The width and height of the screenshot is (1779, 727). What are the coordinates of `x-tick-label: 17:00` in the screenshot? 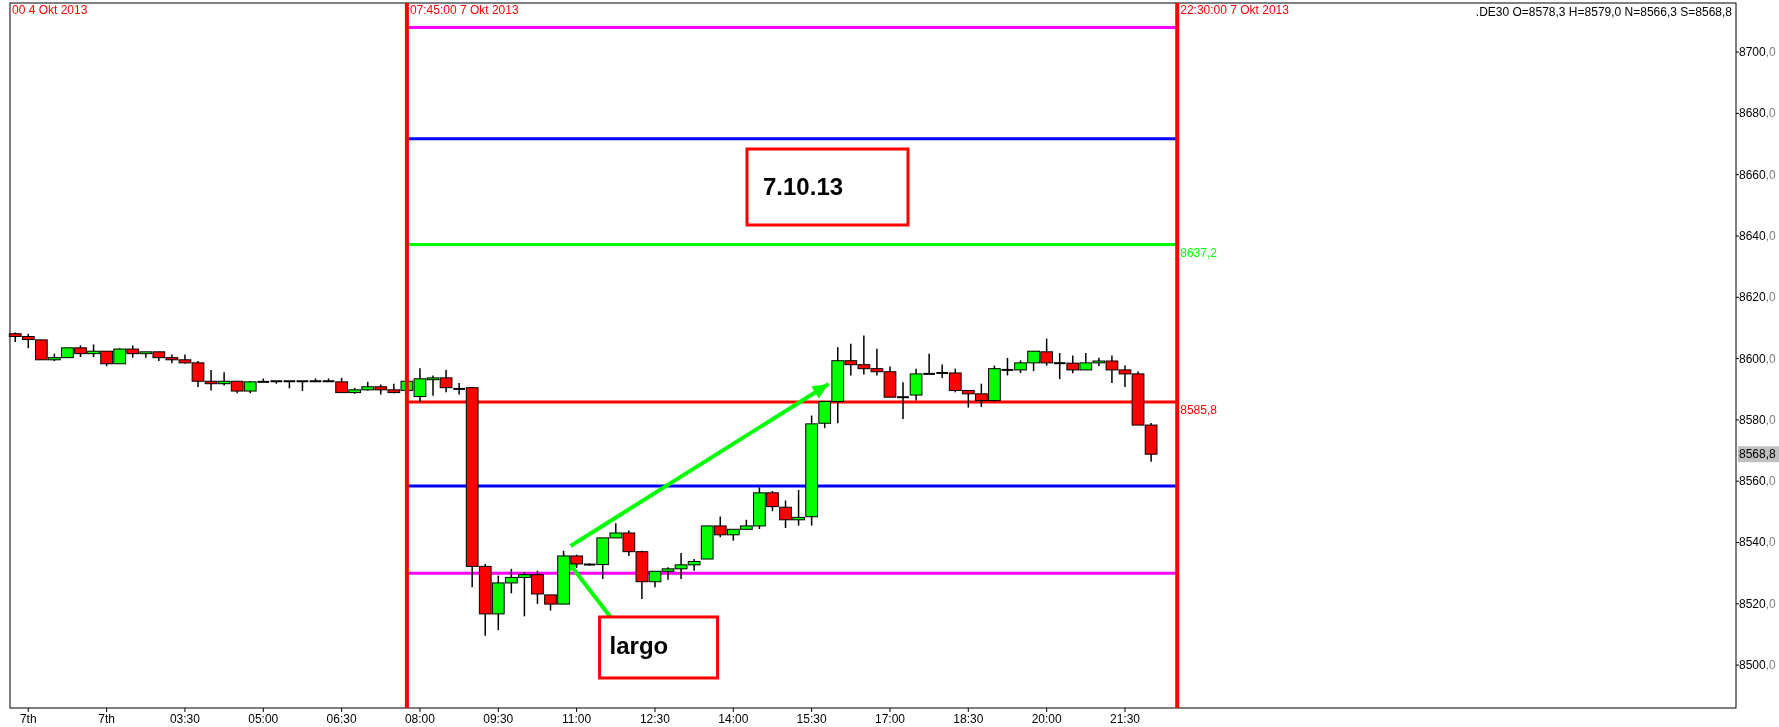 It's located at (890, 719).